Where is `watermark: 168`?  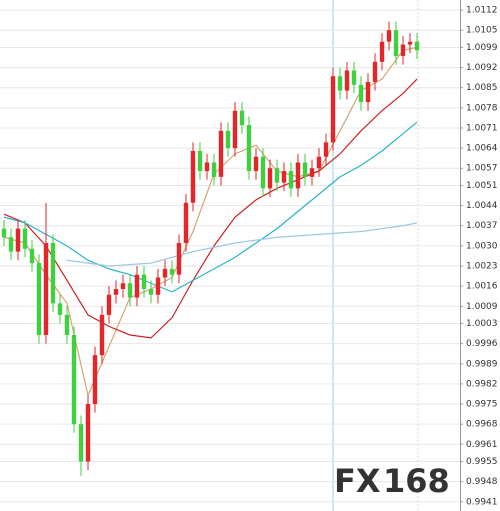 watermark: 168 is located at coordinates (416, 481).